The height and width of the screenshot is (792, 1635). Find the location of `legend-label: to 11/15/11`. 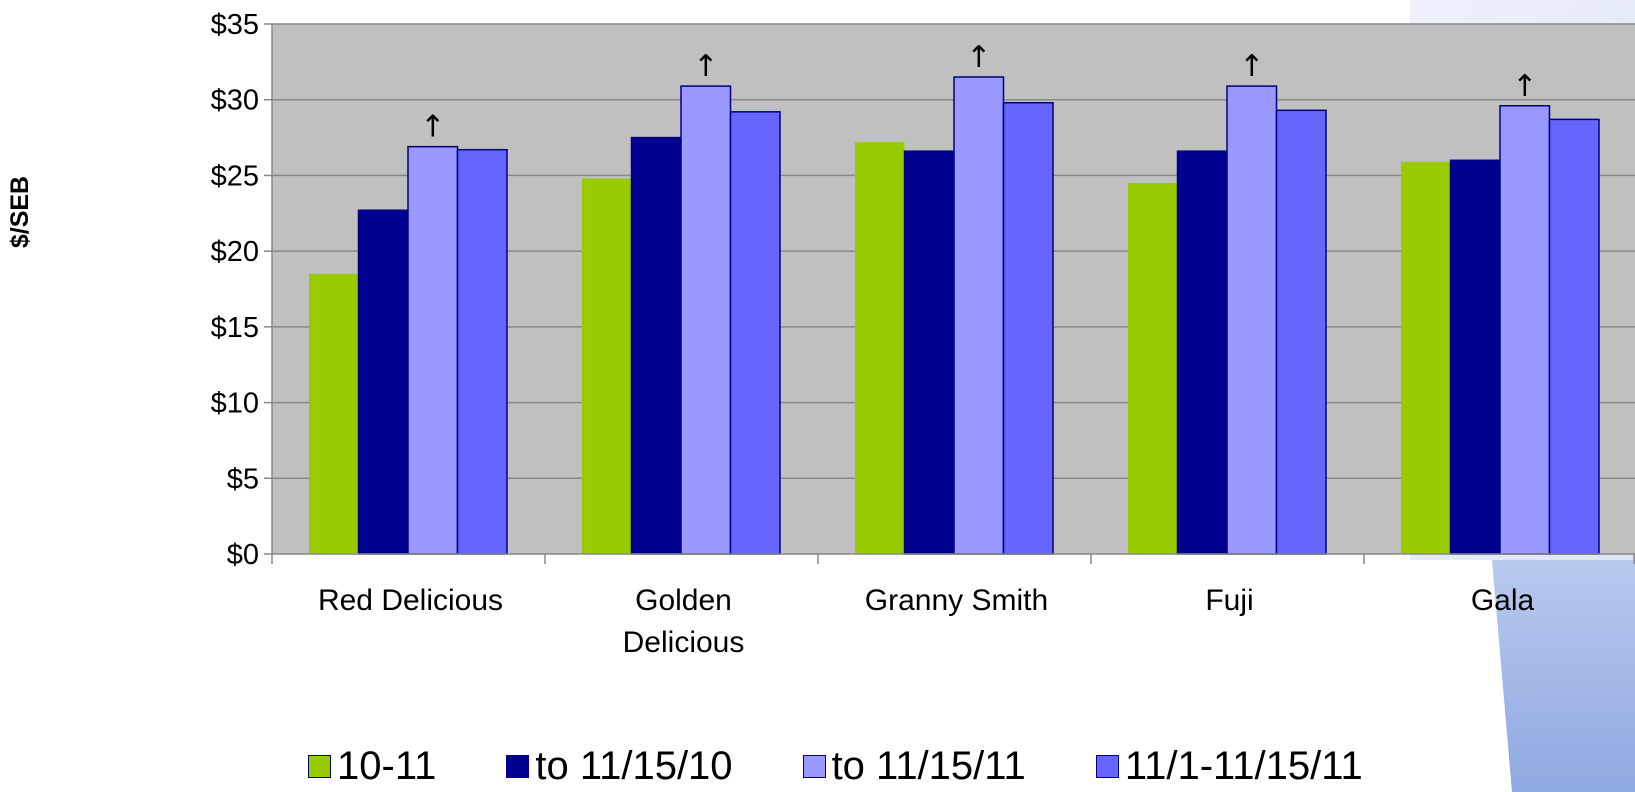

legend-label: to 11/15/11 is located at coordinates (928, 766).